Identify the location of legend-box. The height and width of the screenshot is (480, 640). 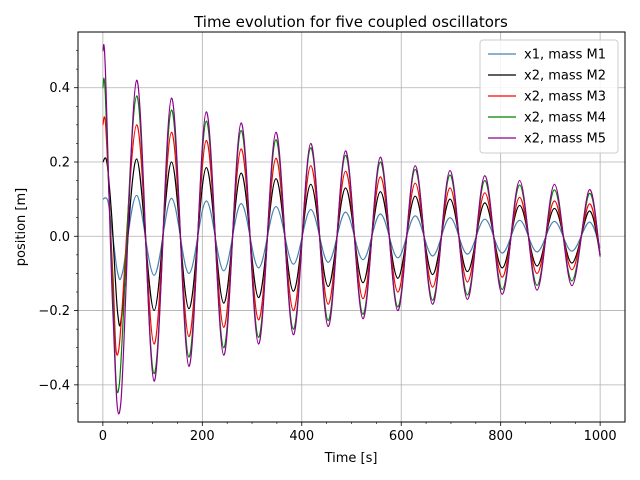
(549, 96).